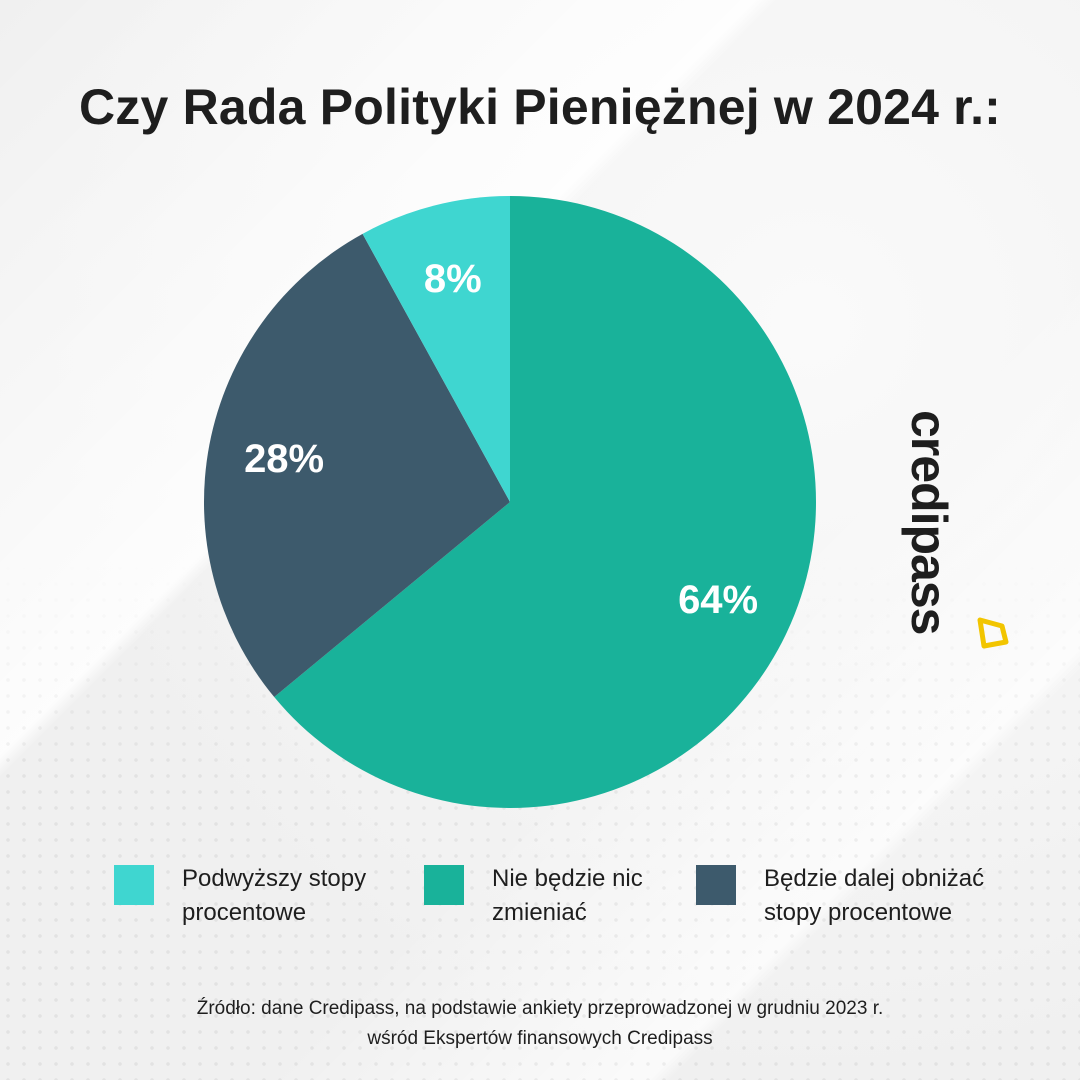 The width and height of the screenshot is (1080, 1080). Describe the element at coordinates (274, 896) in the screenshot. I see `legend-label-2: Podwyższy stopy procentowe` at that location.